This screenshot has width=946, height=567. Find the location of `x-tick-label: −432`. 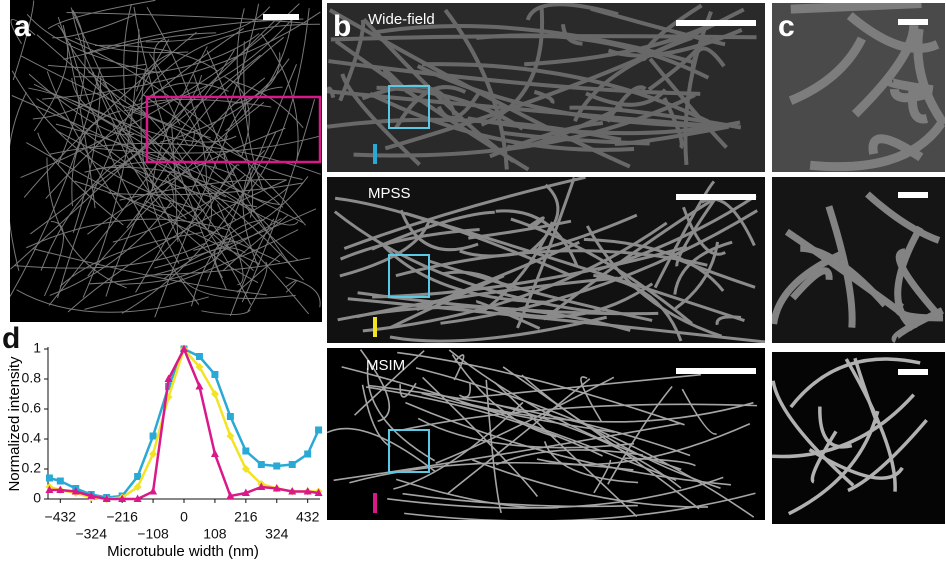

x-tick-label: −432 is located at coordinates (61, 517).